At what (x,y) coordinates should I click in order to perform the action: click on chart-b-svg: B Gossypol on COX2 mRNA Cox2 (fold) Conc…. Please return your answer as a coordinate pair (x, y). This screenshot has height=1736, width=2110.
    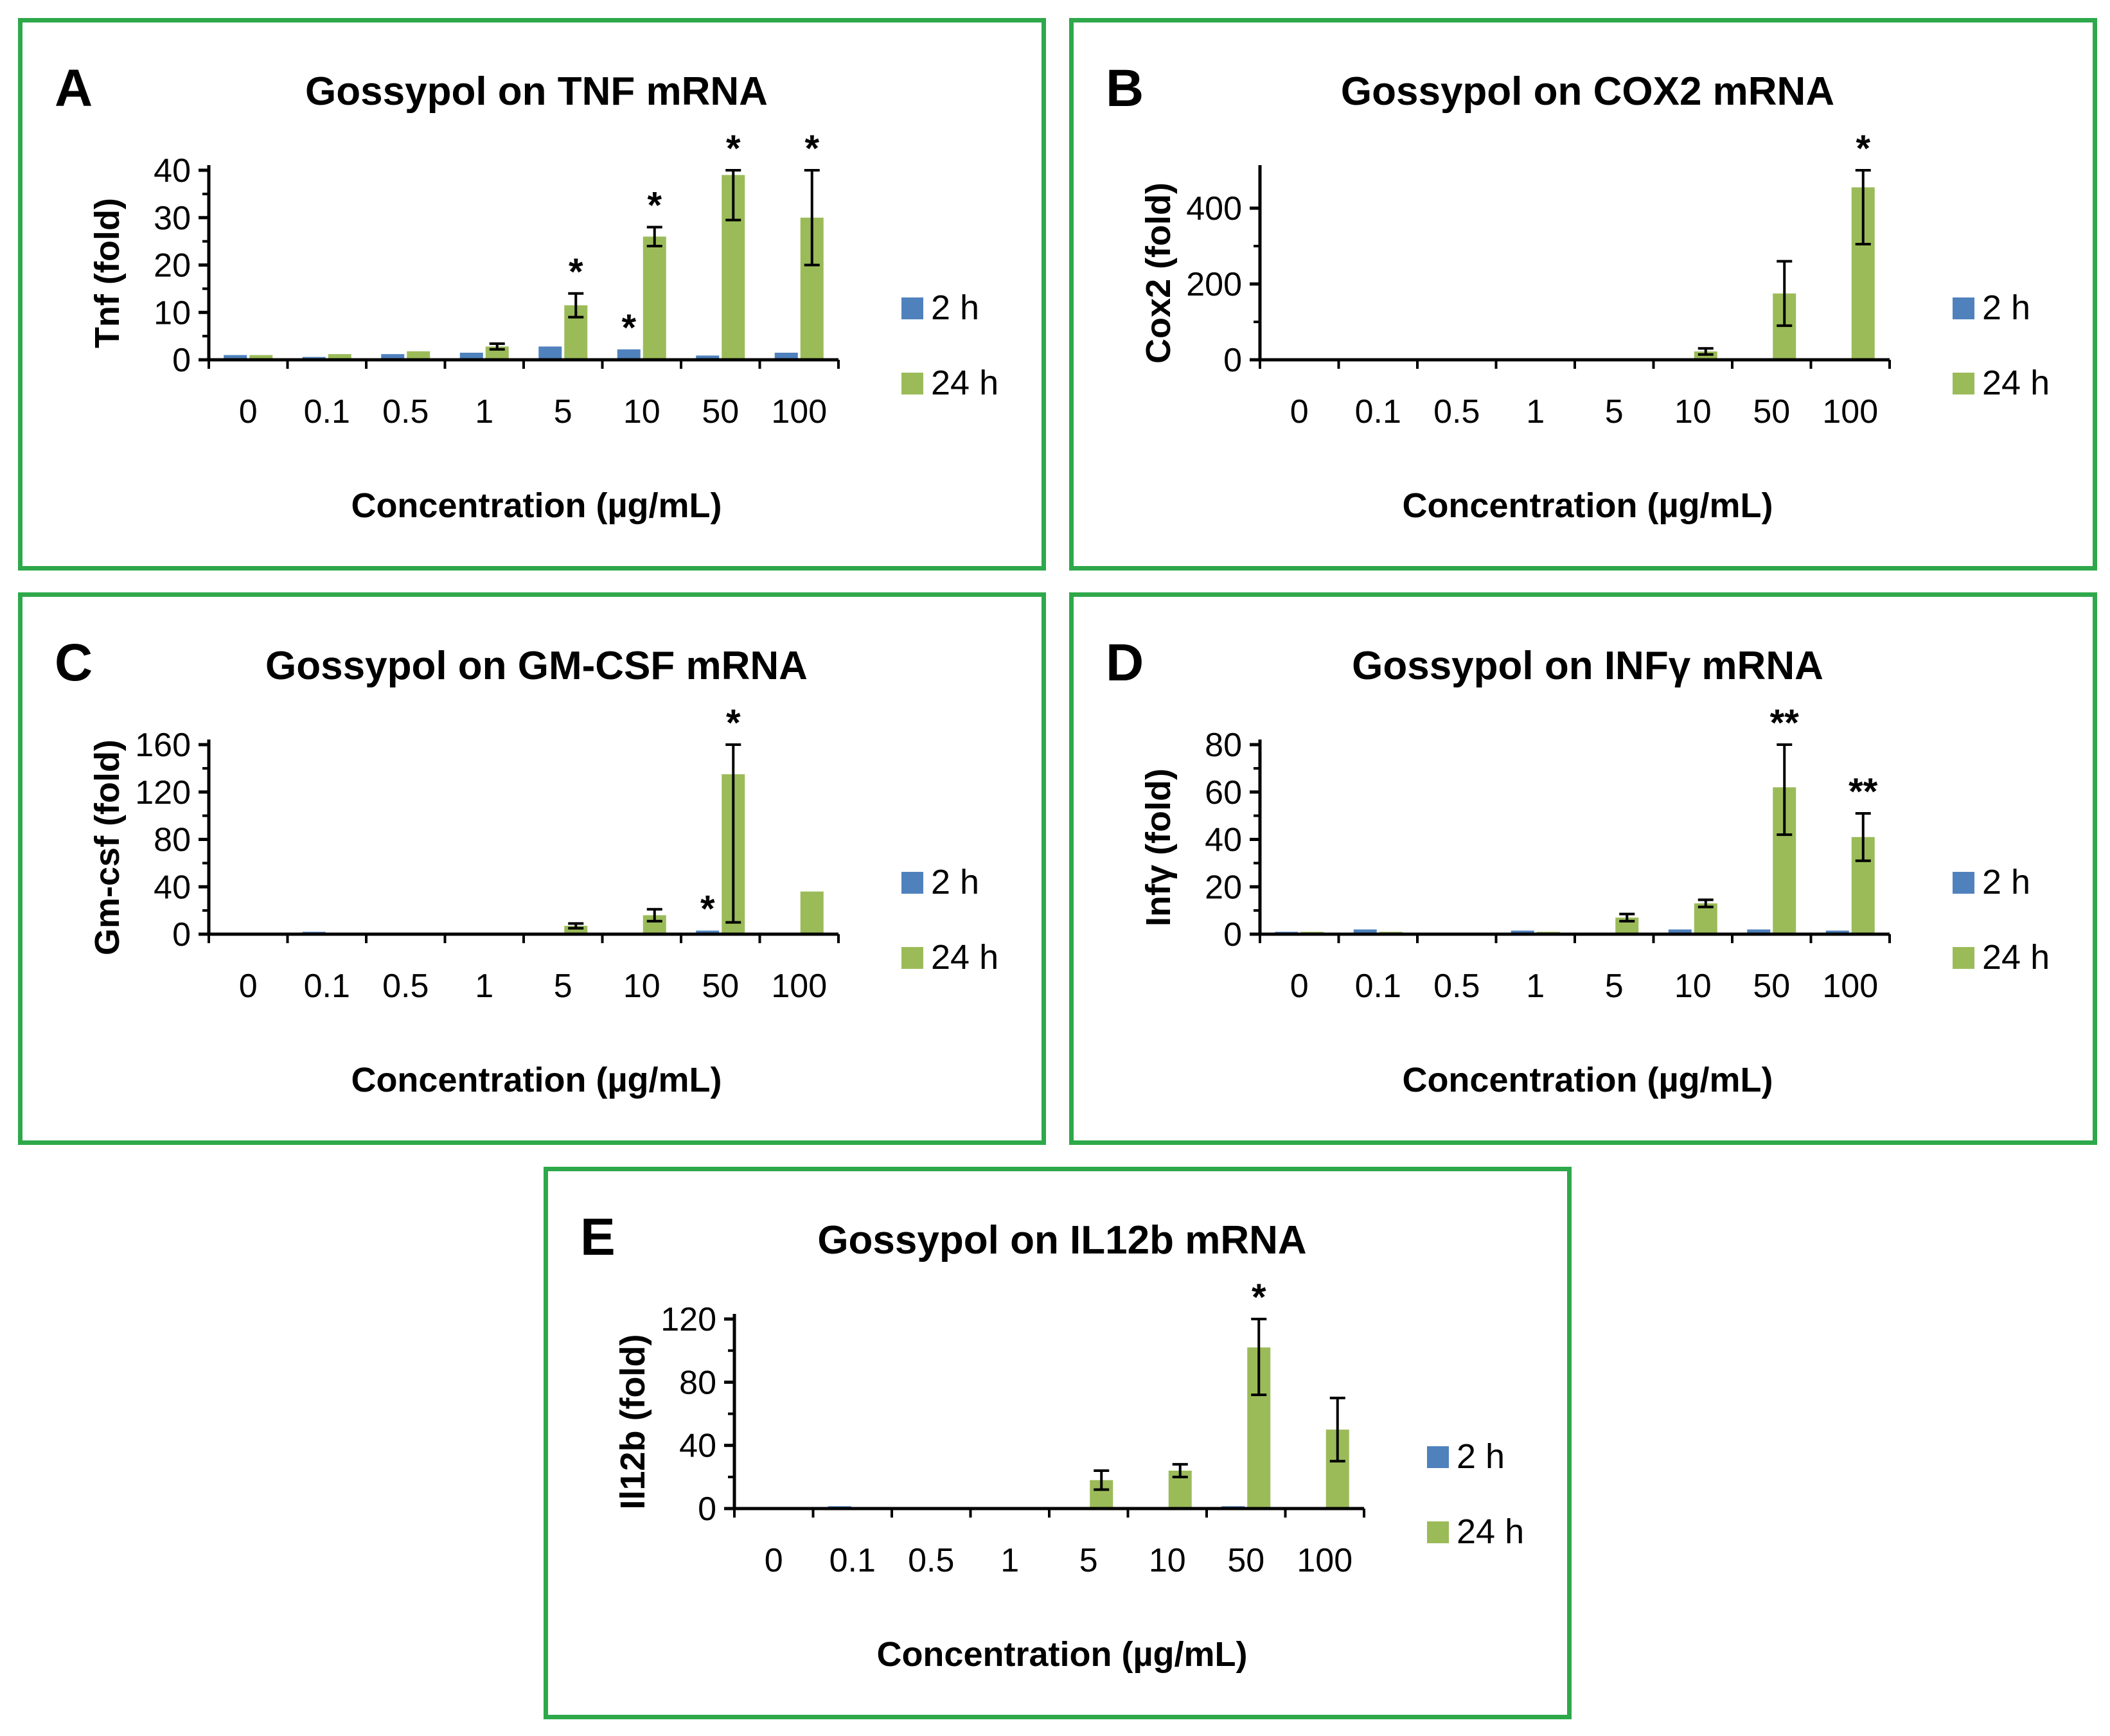
    Looking at the image, I should click on (1578, 292).